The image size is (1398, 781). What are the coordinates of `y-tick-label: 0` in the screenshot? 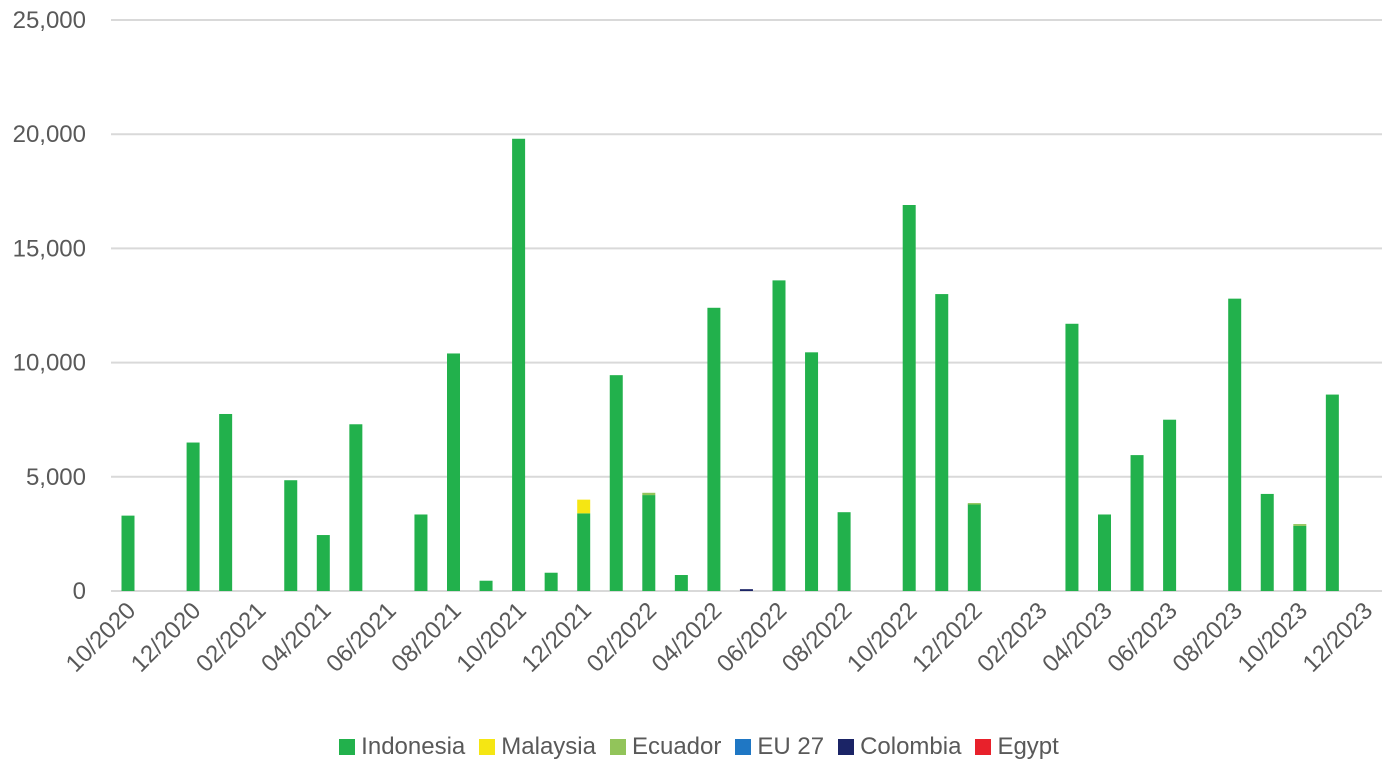 It's located at (79, 591).